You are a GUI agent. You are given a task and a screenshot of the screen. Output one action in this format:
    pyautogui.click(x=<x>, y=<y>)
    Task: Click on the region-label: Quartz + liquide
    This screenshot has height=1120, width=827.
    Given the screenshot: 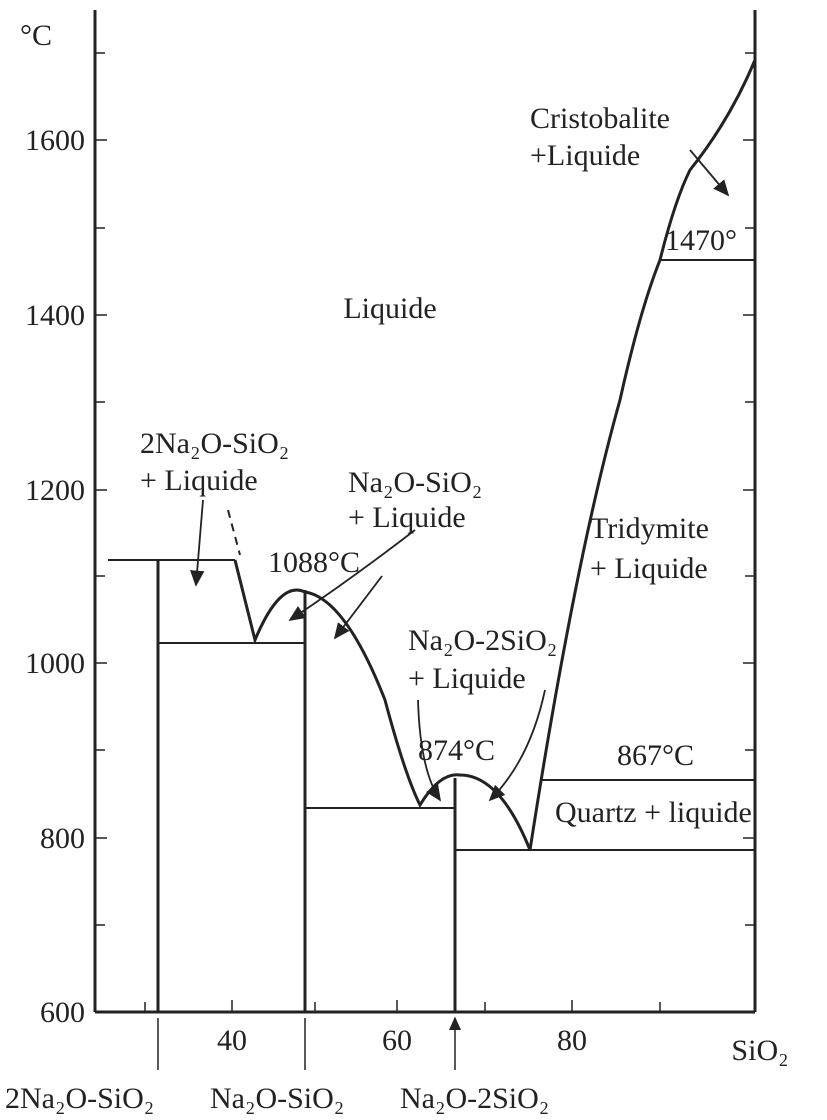 What is the action you would take?
    pyautogui.click(x=653, y=812)
    